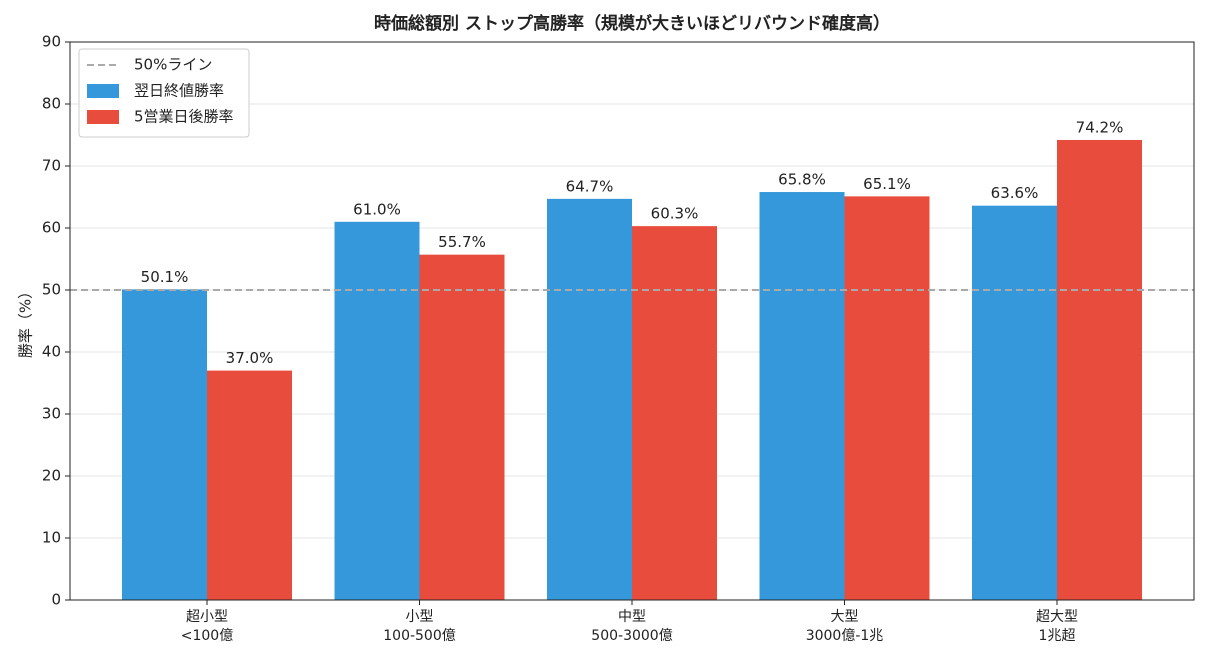  Describe the element at coordinates (462, 242) in the screenshot. I see `value-label: 55.7%` at that location.